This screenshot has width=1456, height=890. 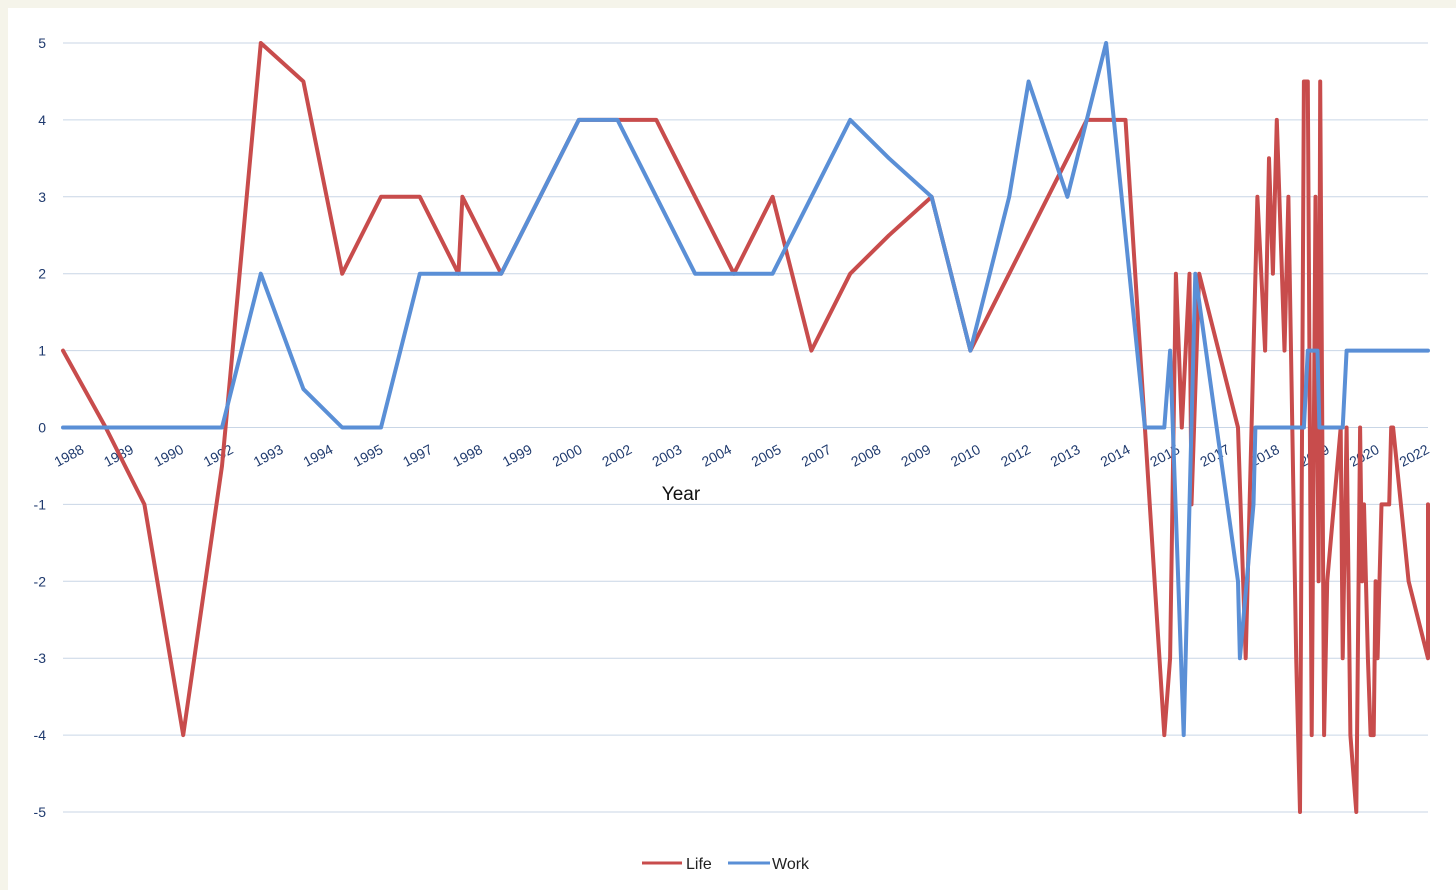 What do you see at coordinates (716, 455) in the screenshot?
I see `x-tick-label: 2004` at bounding box center [716, 455].